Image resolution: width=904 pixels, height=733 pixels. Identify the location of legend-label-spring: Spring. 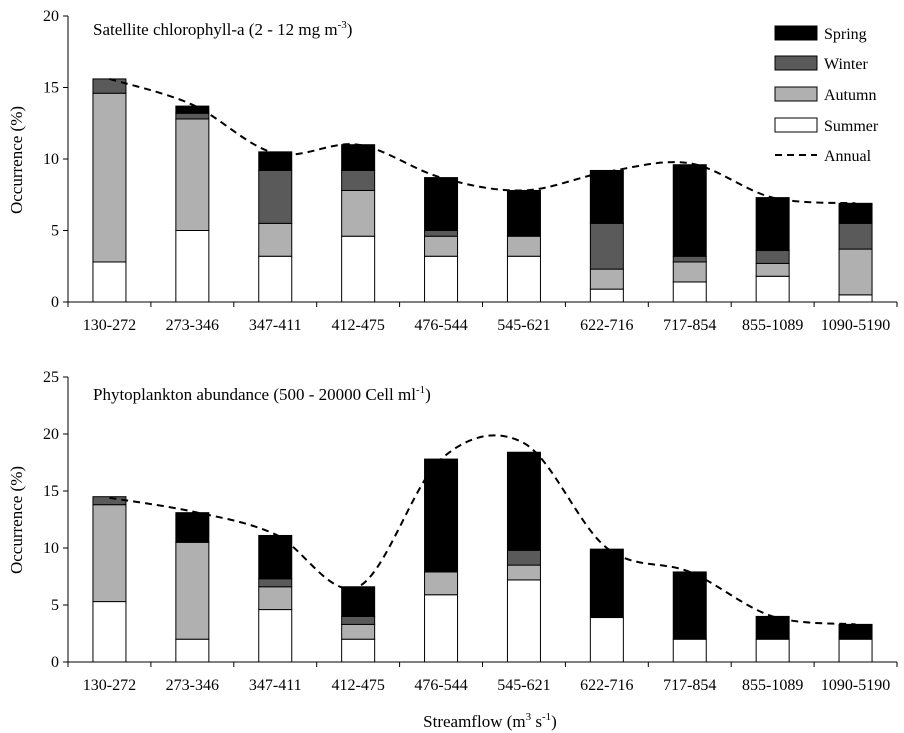
(845, 34).